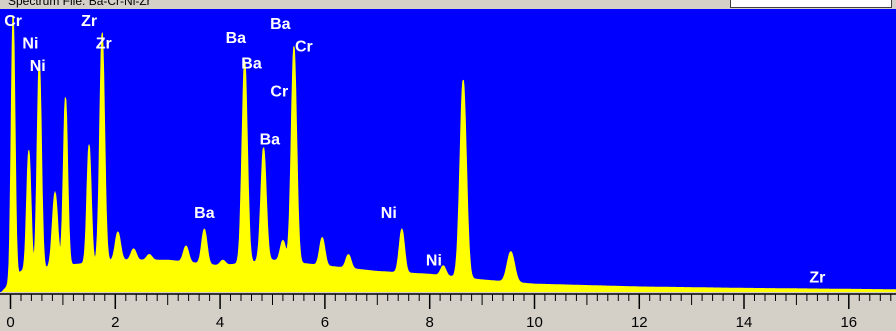 The width and height of the screenshot is (896, 331). Describe the element at coordinates (115, 322) in the screenshot. I see `x-tick-label: 2` at that location.